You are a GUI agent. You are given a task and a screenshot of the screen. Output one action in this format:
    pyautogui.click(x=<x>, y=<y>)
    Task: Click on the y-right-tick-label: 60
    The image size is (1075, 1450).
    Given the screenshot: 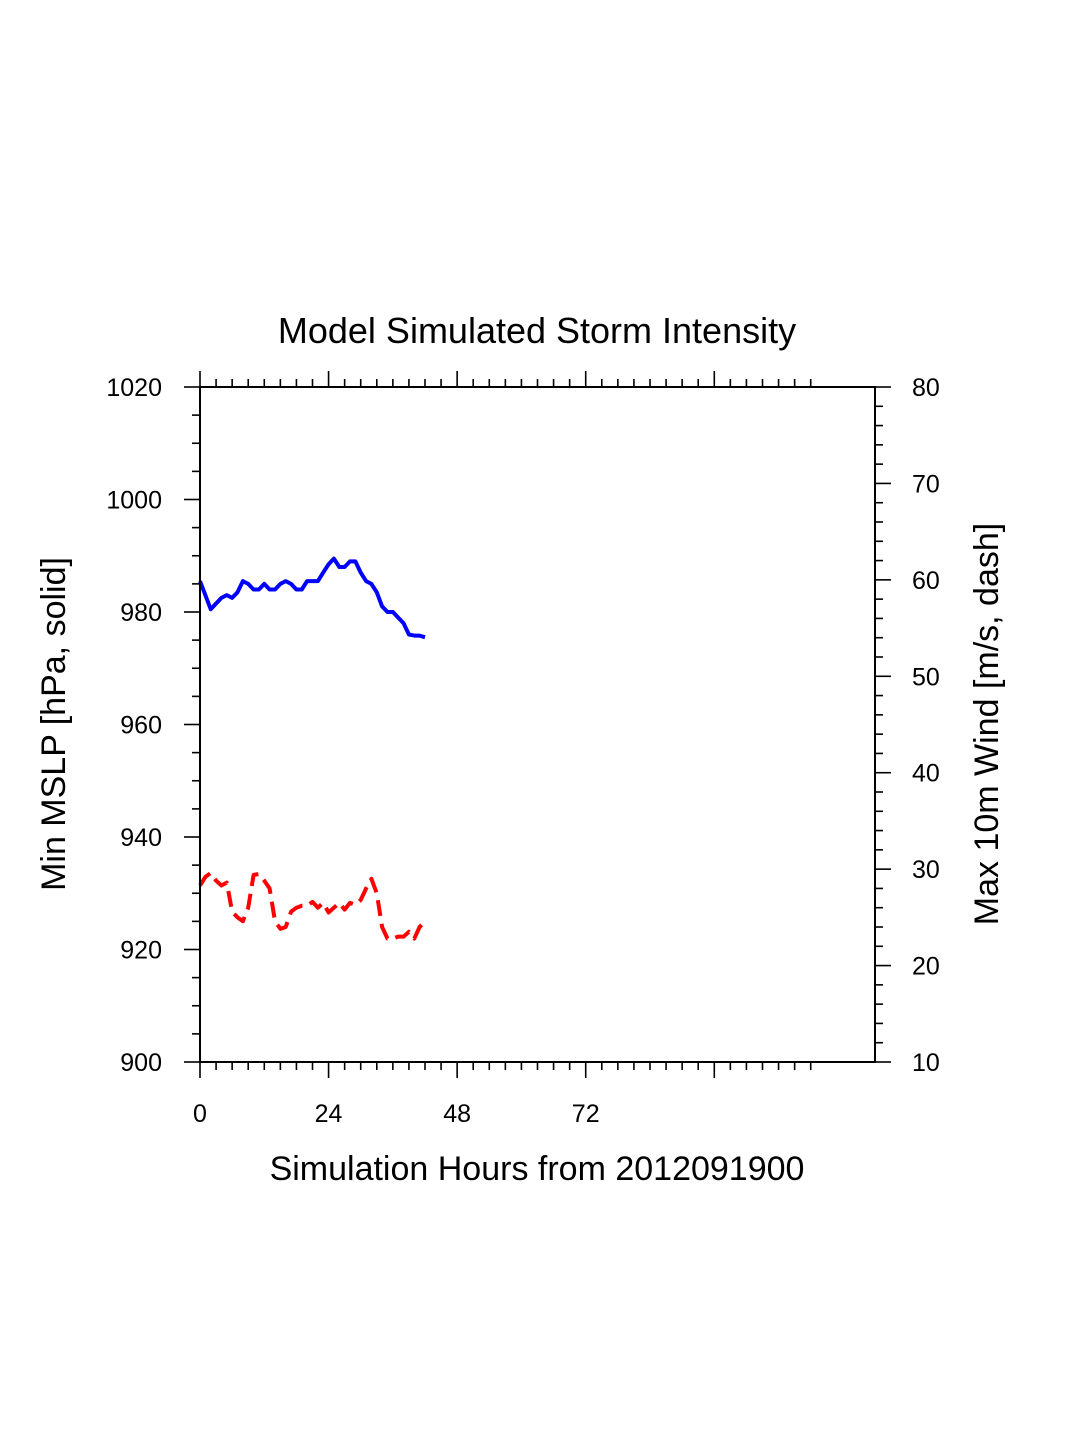 What is the action you would take?
    pyautogui.click(x=926, y=581)
    